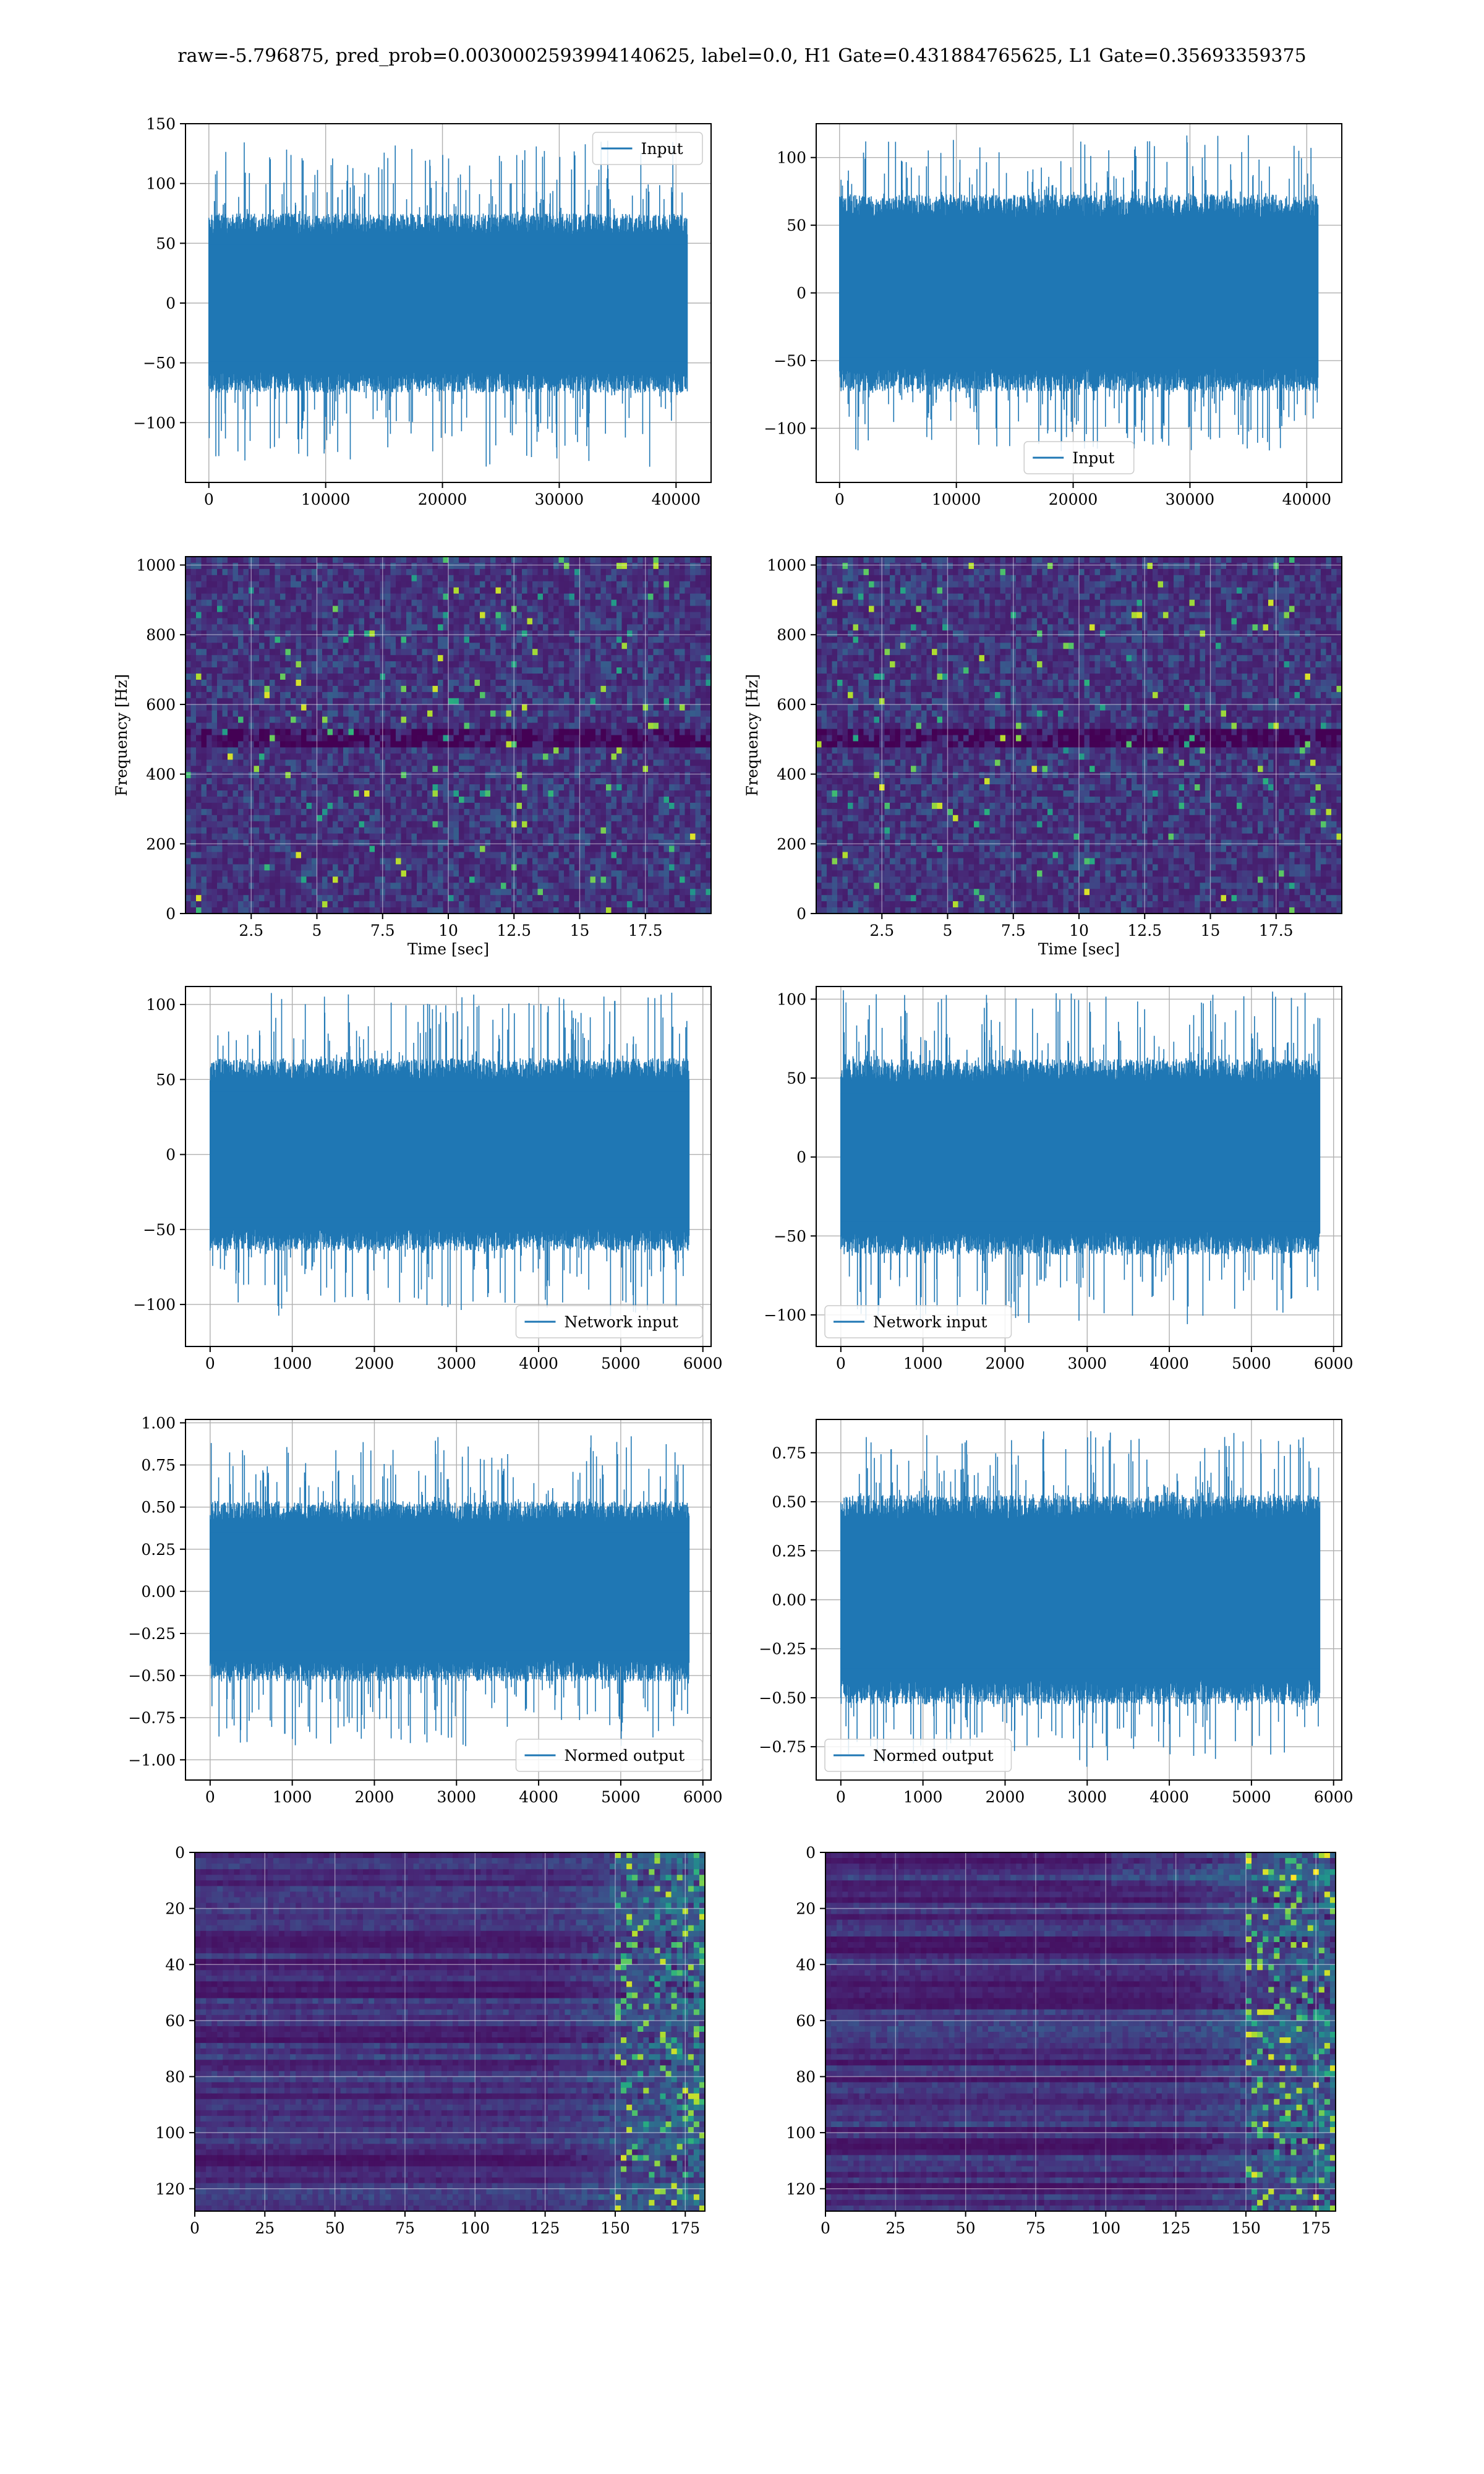 Image resolution: width=1484 pixels, height=2474 pixels. I want to click on h1-spectrogram-ytick-label-2: 400, so click(161, 775).